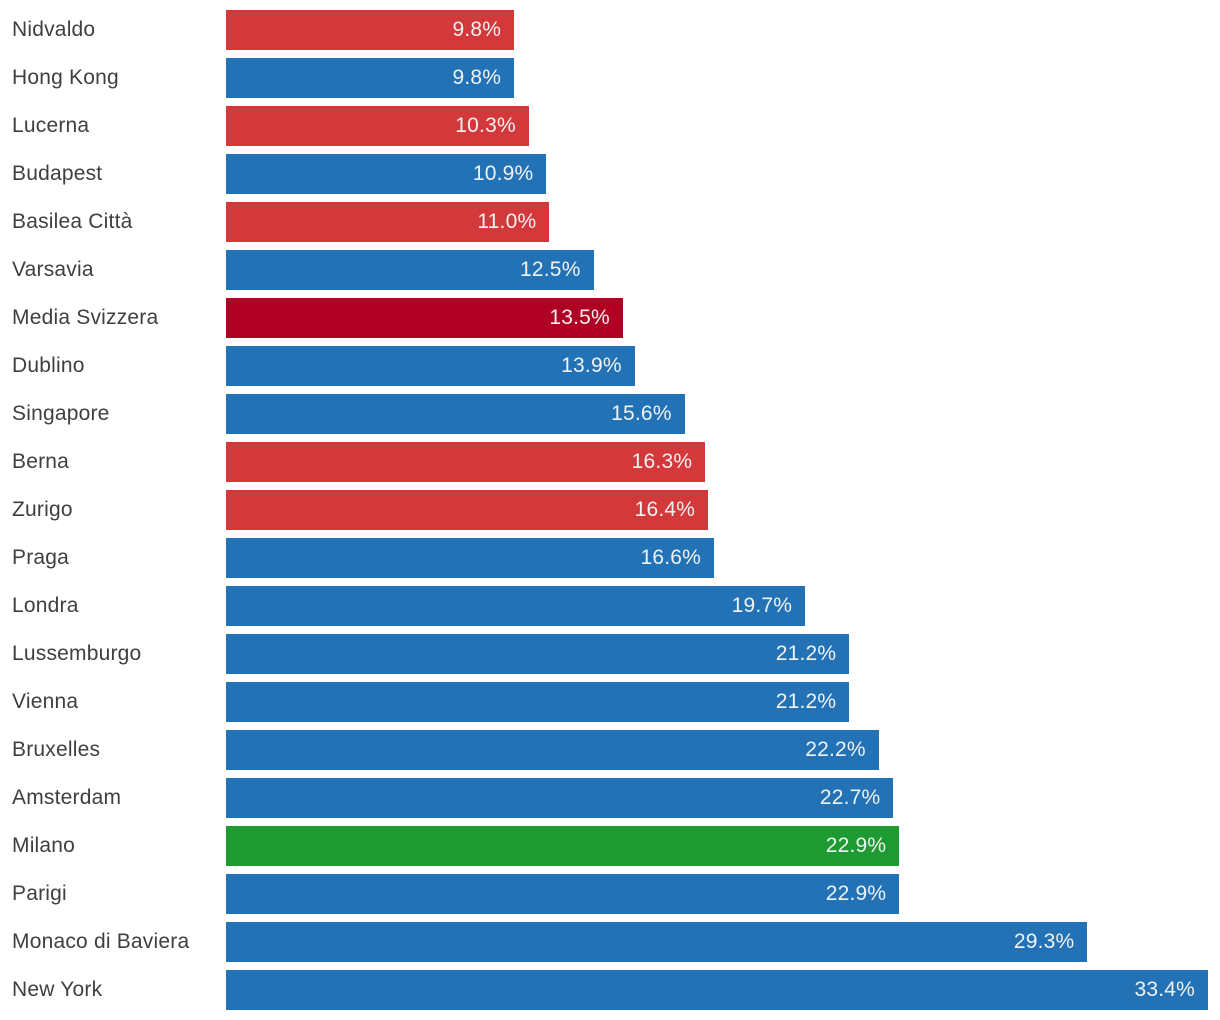 This screenshot has width=1220, height=1020. What do you see at coordinates (560, 798) in the screenshot?
I see `bar: 22.7%` at bounding box center [560, 798].